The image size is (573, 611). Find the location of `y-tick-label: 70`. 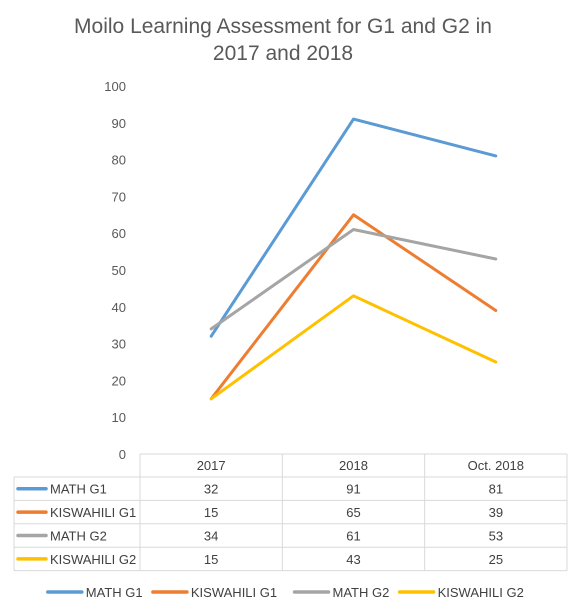

y-tick-label: 70 is located at coordinates (119, 196).